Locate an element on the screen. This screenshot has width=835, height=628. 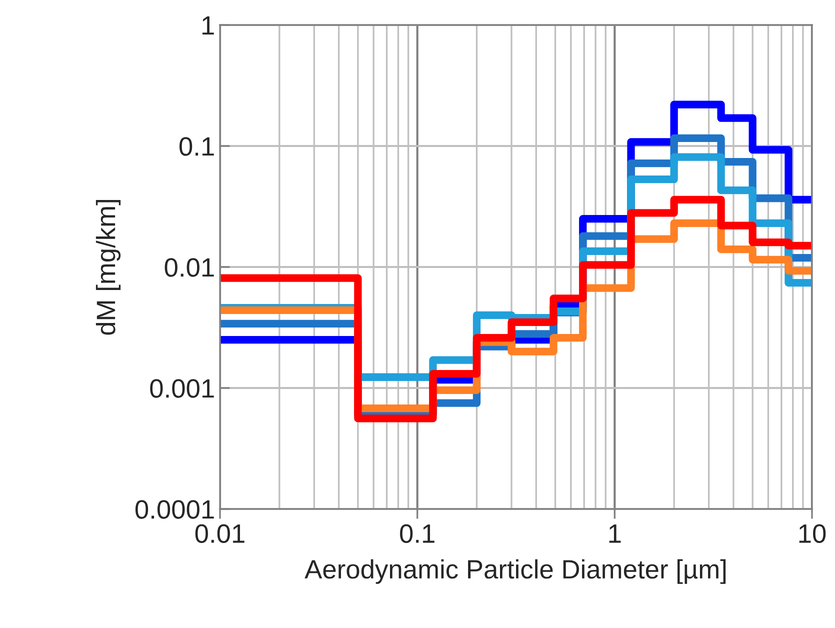
y-axis-title: dM [mg/km] is located at coordinates (108, 267).